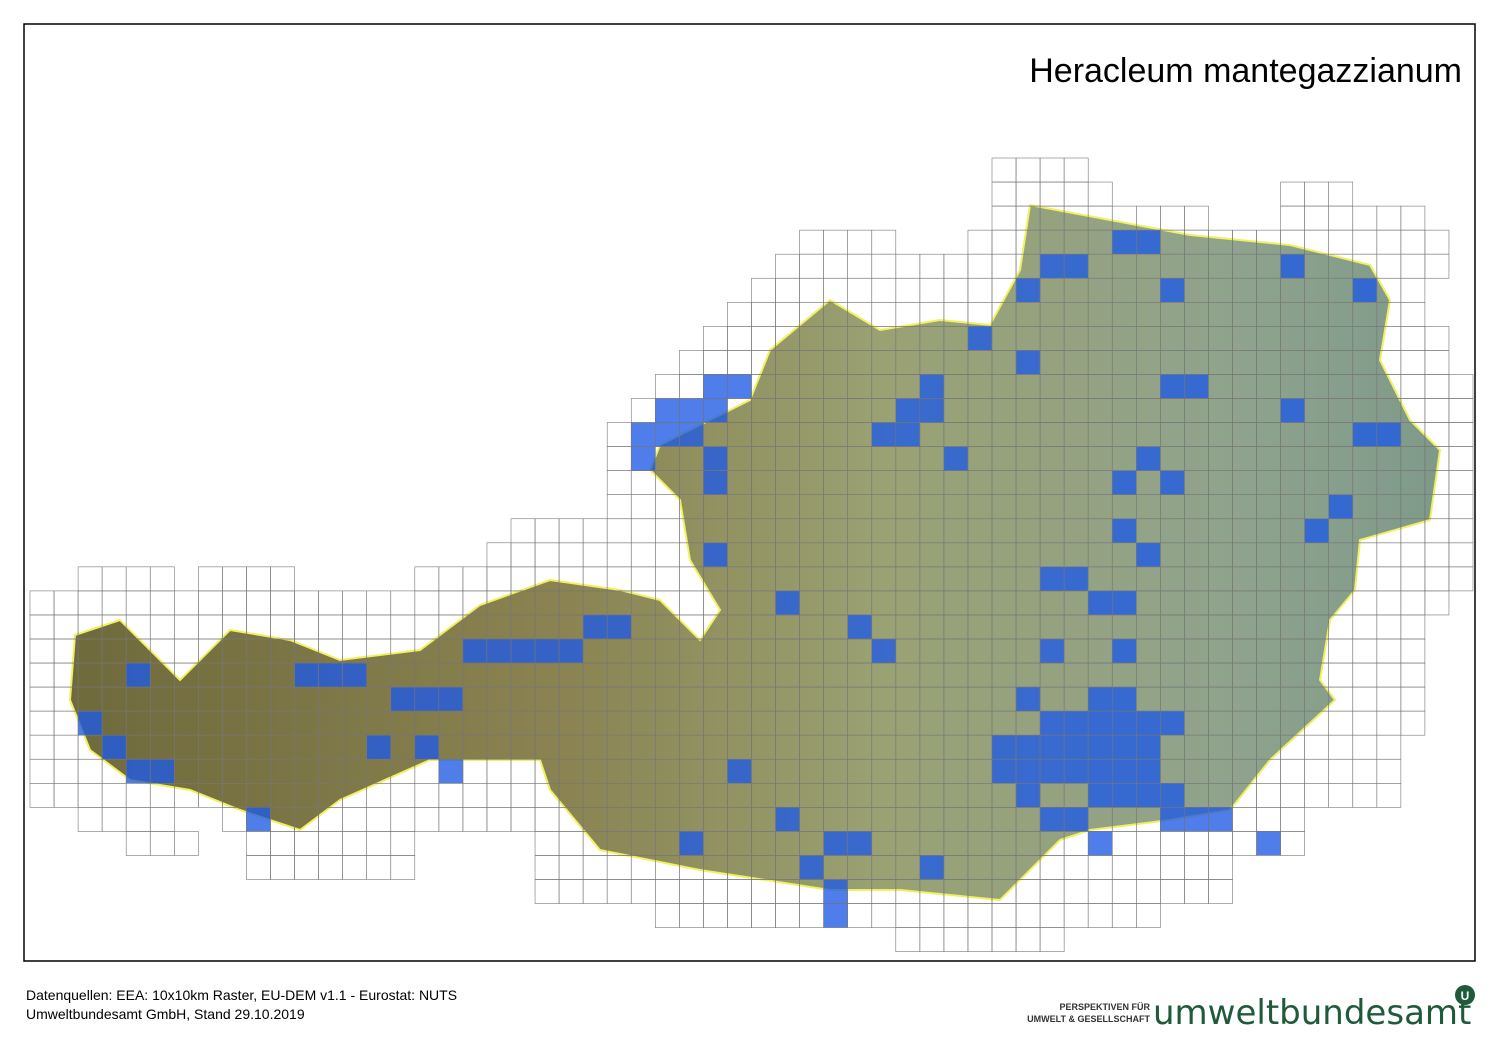  I want to click on logo-badge, so click(1465, 995).